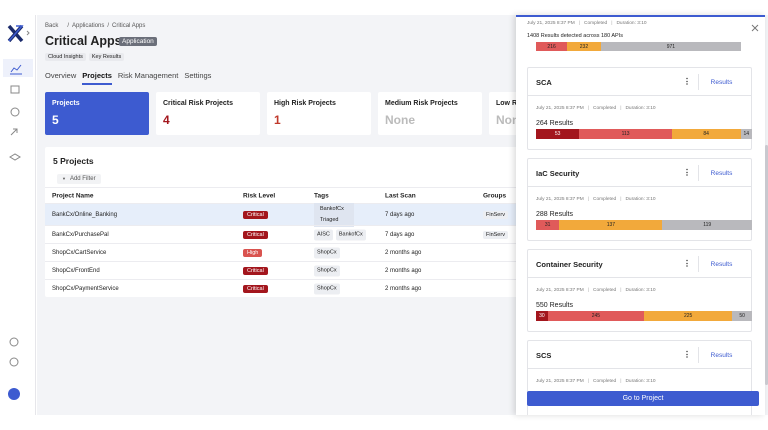  Describe the element at coordinates (84, 26) in the screenshot. I see `breadcrumb-item: Applications` at that location.